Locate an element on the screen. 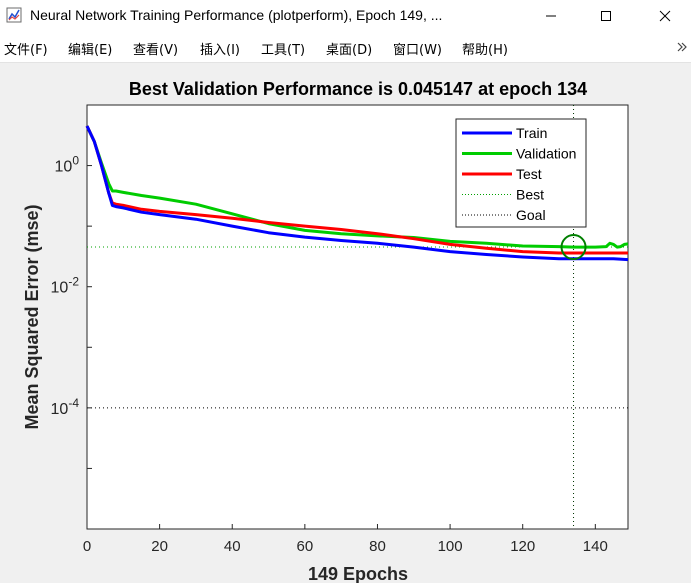 This screenshot has width=691, height=583. legend-label-goal: Goal is located at coordinates (531, 215).